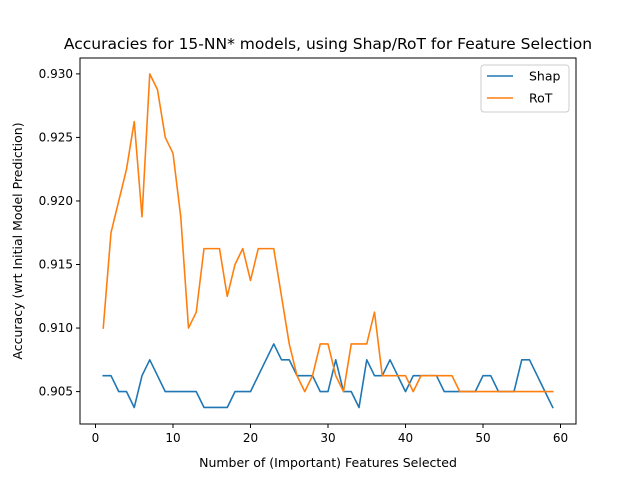 Image resolution: width=640 pixels, height=480 pixels. What do you see at coordinates (59, 233) in the screenshot?
I see `y-axis: 0.905 0.910 0.915 0.920 0.925 0.930` at bounding box center [59, 233].